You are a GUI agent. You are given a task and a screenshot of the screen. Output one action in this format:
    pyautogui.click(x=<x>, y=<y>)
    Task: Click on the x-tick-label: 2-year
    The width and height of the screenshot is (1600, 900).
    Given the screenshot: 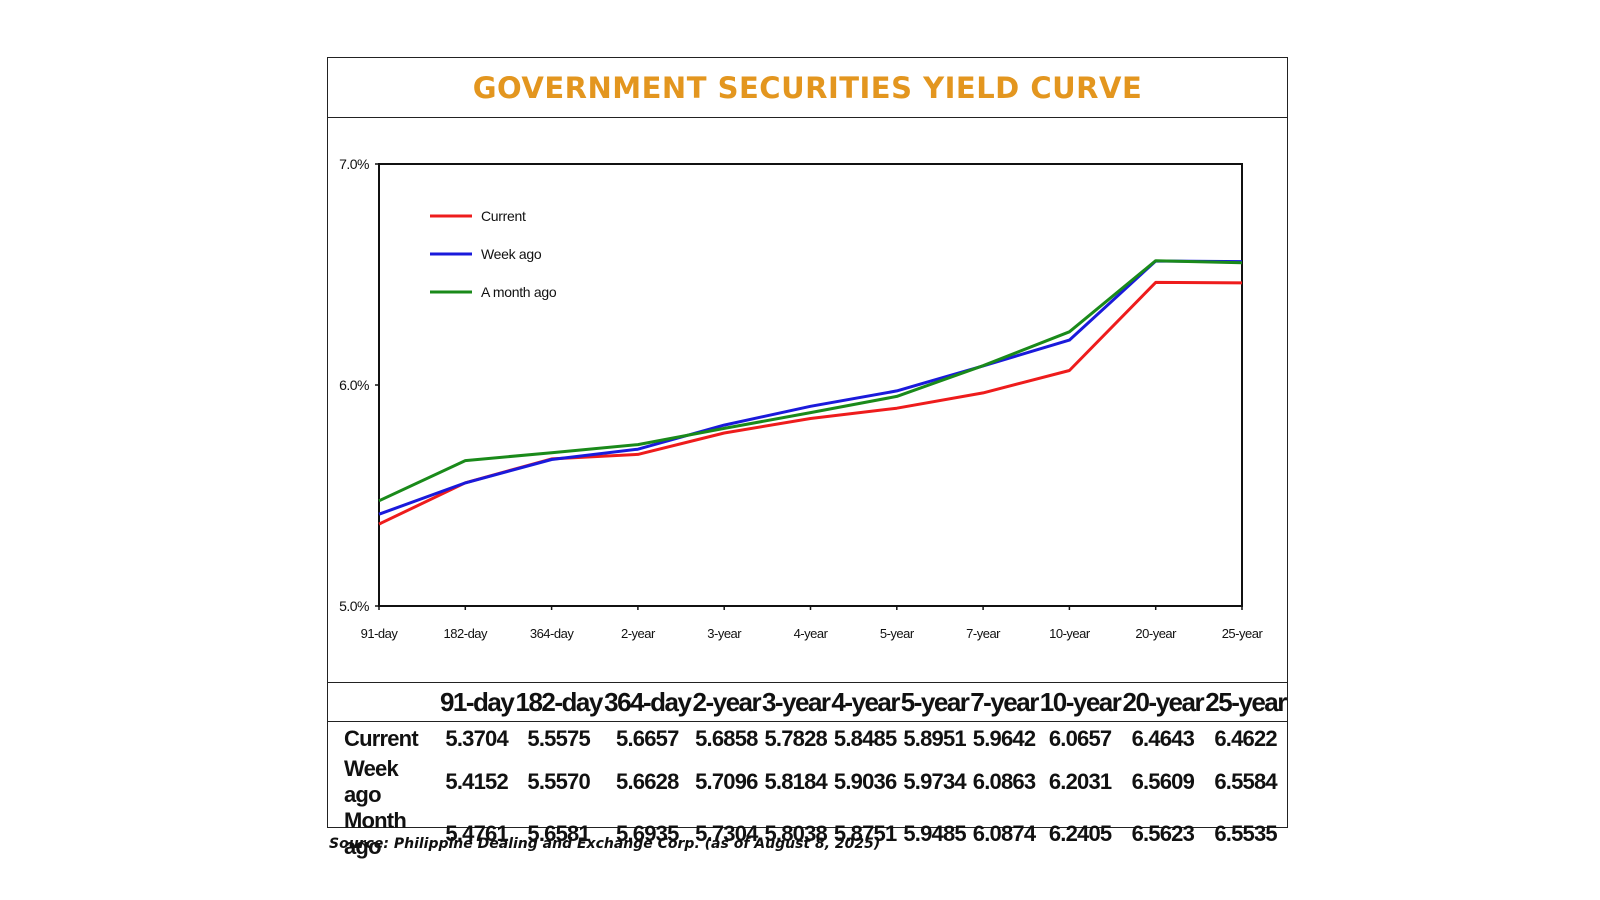 What is the action you would take?
    pyautogui.click(x=638, y=633)
    